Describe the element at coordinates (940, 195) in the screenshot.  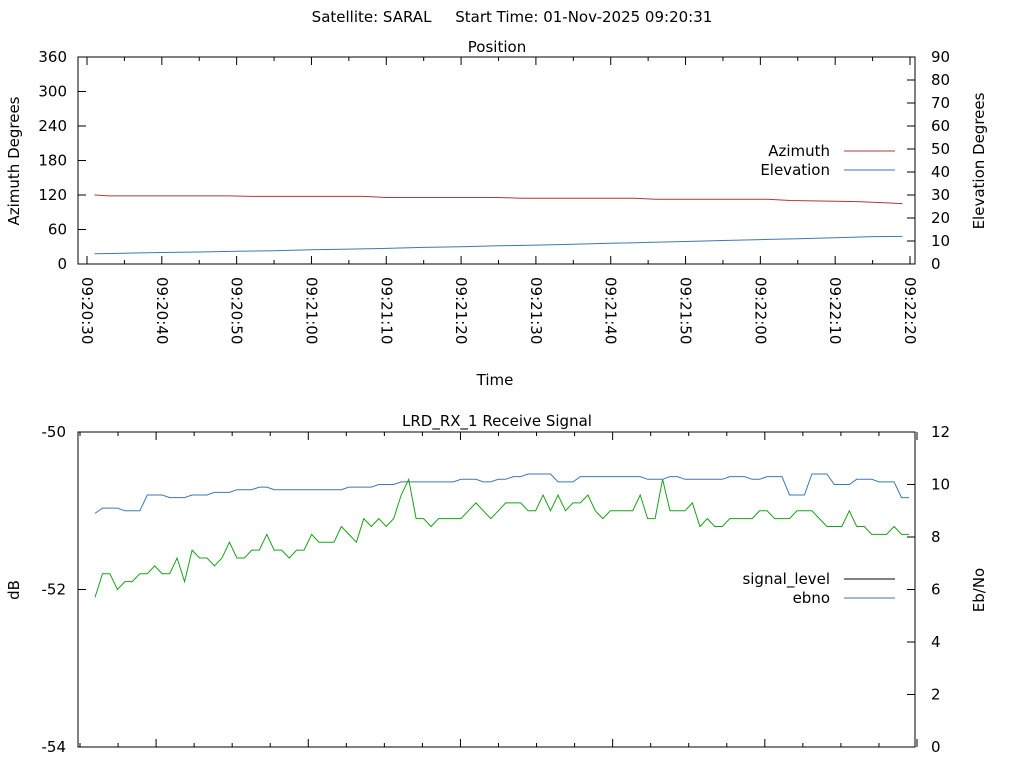
I see `y2-tick-label: 30` at that location.